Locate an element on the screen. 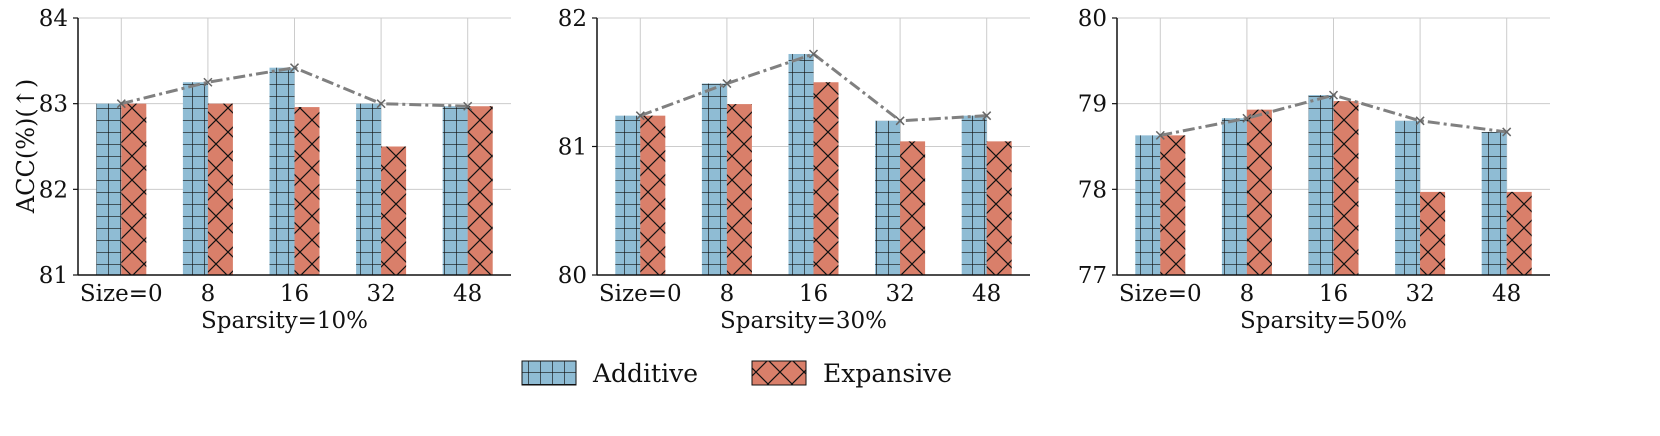 The image size is (1660, 436). x-axis-label: Sparsity=30% is located at coordinates (803, 321).